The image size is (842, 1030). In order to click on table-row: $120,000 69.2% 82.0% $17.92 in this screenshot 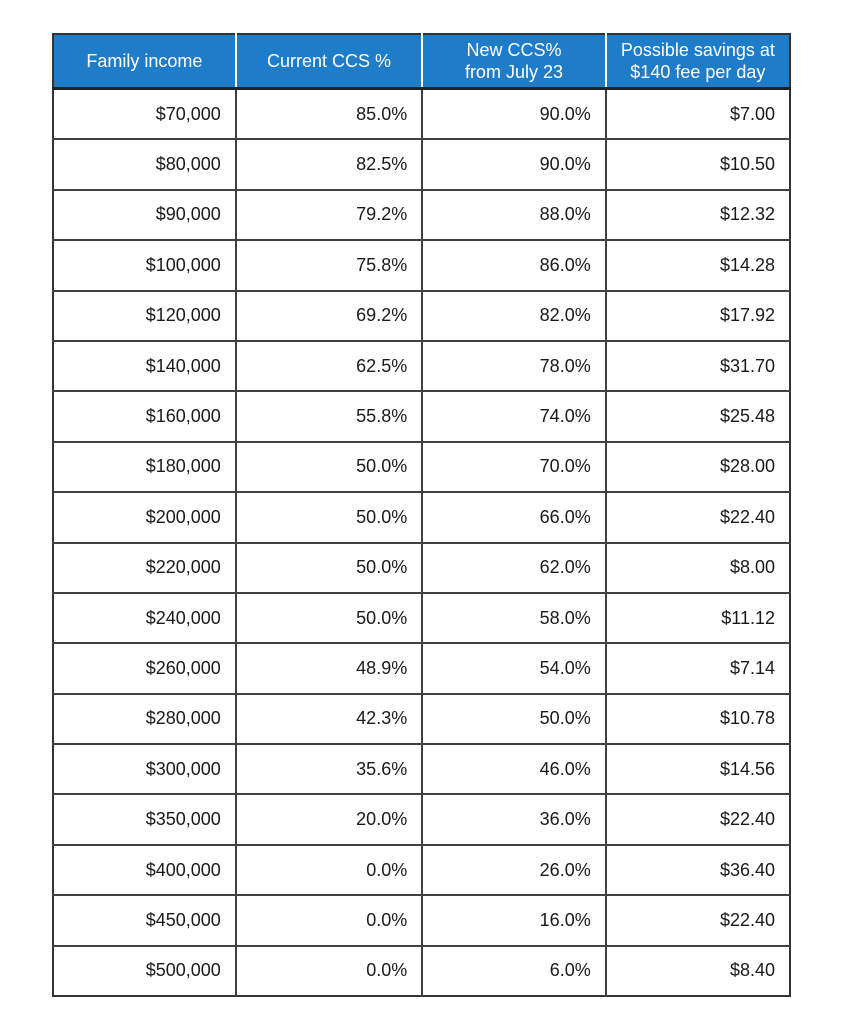, I will do `click(421, 315)`.